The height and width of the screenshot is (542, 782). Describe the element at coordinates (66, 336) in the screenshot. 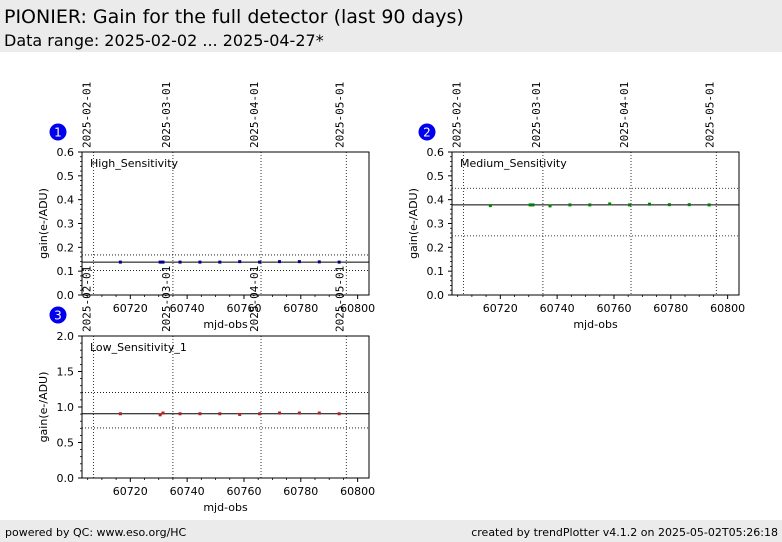

I see `y-tick-label: 2.0` at that location.